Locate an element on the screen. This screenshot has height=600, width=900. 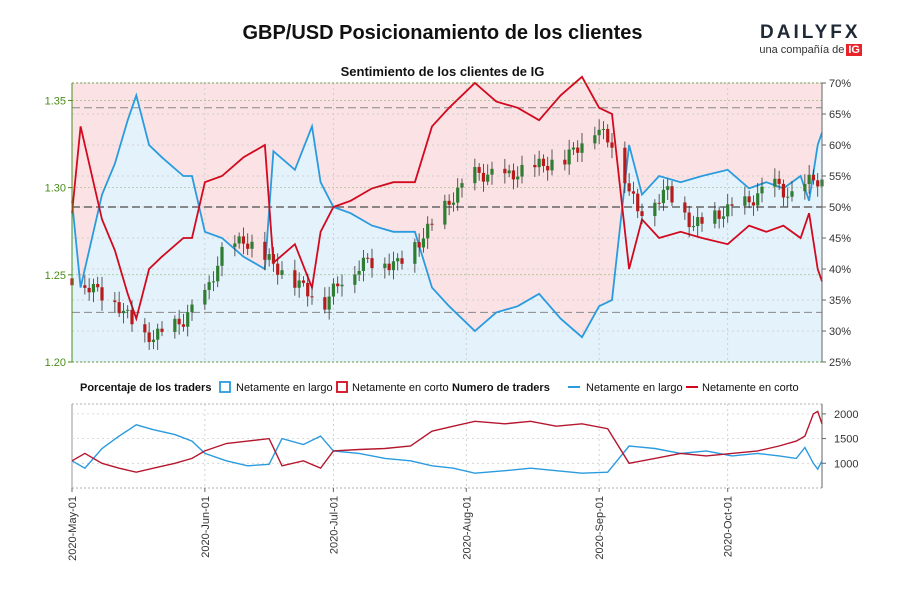
chart-title: GBP/USD Posicionamiento de los clientes is located at coordinates (442, 33).